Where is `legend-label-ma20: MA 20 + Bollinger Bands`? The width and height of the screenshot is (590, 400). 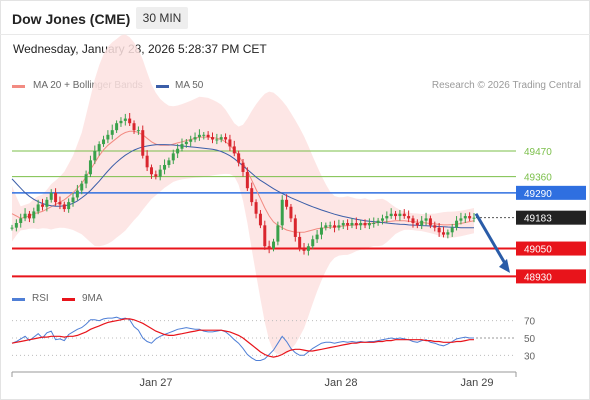
legend-label-ma20: MA 20 + Bollinger Bands is located at coordinates (88, 85).